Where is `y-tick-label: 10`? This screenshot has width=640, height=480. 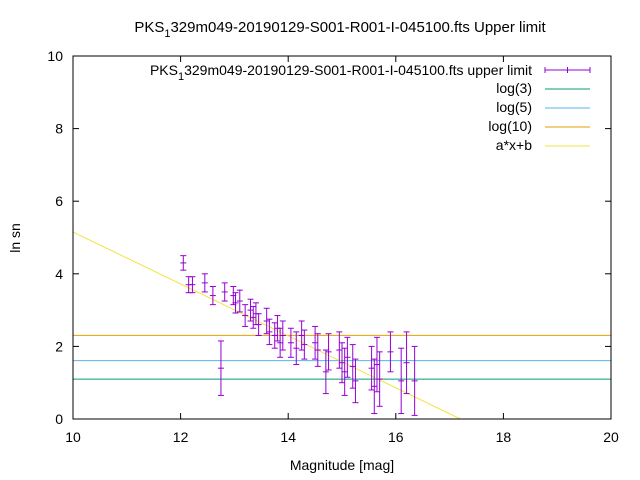
y-tick-label: 10 is located at coordinates (55, 56).